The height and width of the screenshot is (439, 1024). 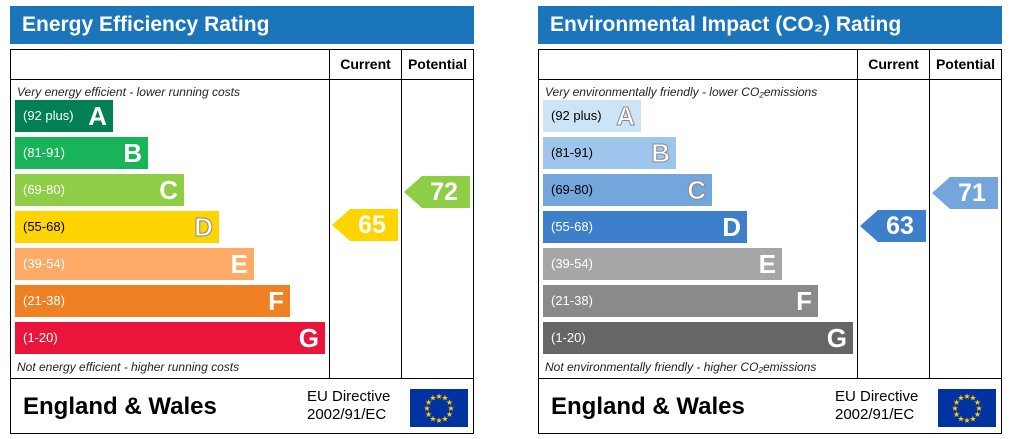 I want to click on potential-rating-value: 71, so click(x=972, y=193).